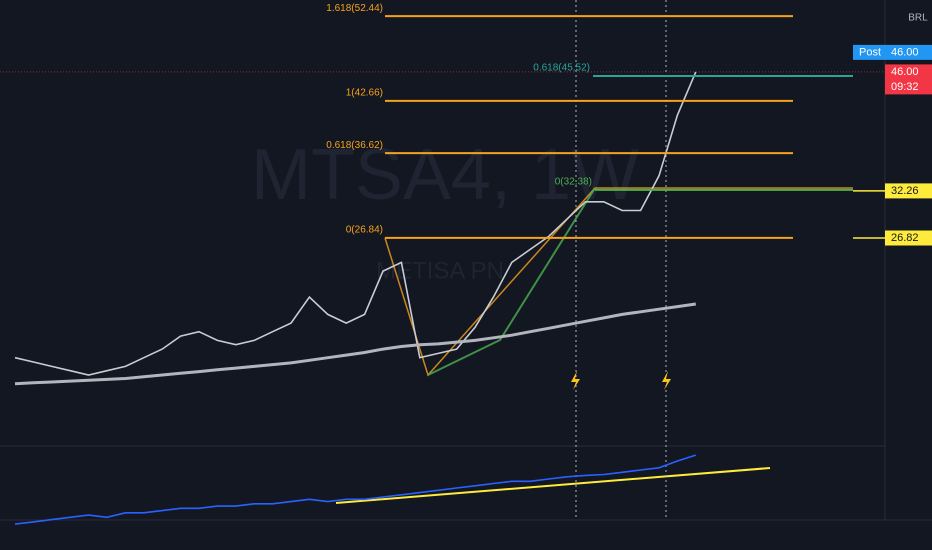 The image size is (932, 550). Describe the element at coordinates (364, 92) in the screenshot. I see `fib-label: 1(42.66)` at that location.